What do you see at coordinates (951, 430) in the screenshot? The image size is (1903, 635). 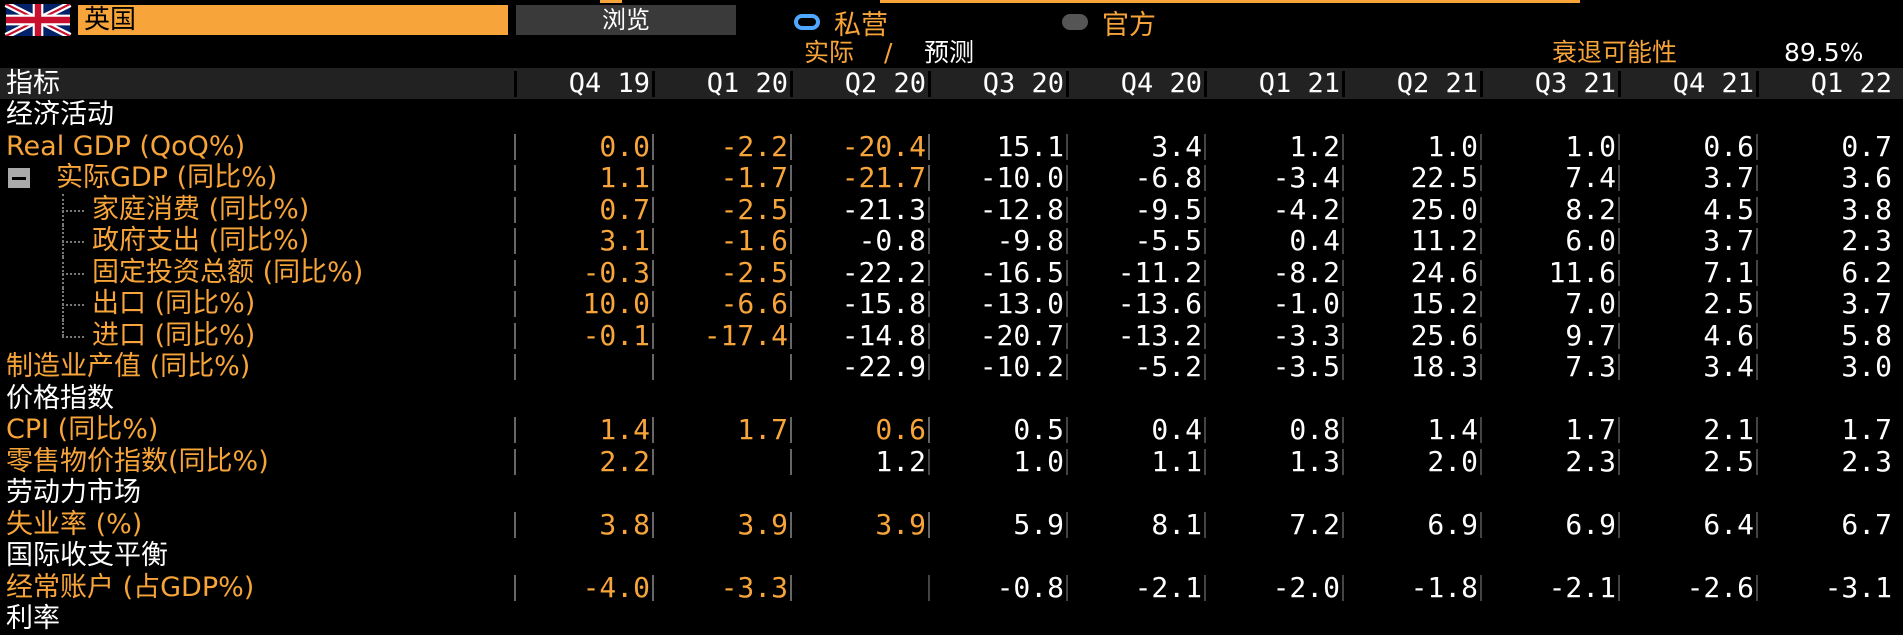 I see `table-row: CPI (同比%) 1.4 1.7 0.6 0.5 0.4 0.8 1.4 1.7 2.1 1.7` at bounding box center [951, 430].